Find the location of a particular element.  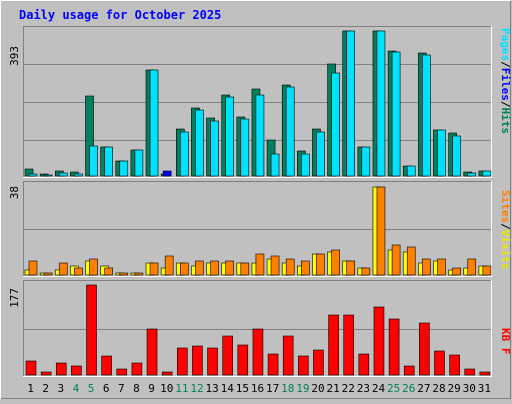

legend: KB F is located at coordinates (505, 341).